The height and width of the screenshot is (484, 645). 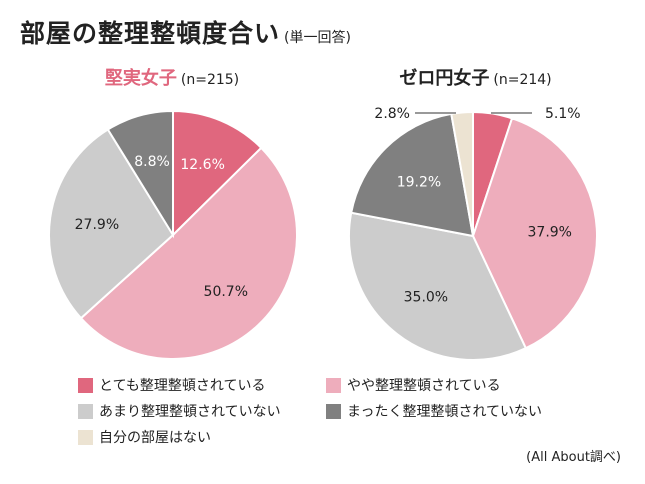 What do you see at coordinates (317, 38) in the screenshot?
I see `title-subtitle: (単一回答)` at bounding box center [317, 38].